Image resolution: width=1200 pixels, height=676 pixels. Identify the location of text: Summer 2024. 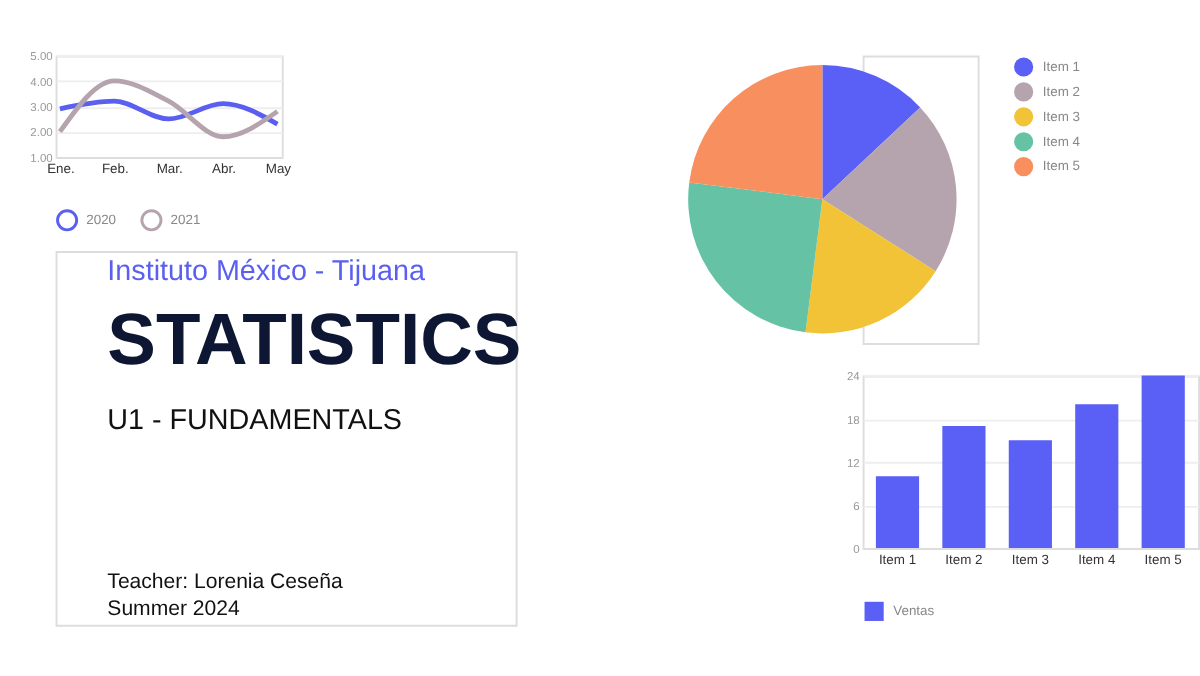
(173, 609).